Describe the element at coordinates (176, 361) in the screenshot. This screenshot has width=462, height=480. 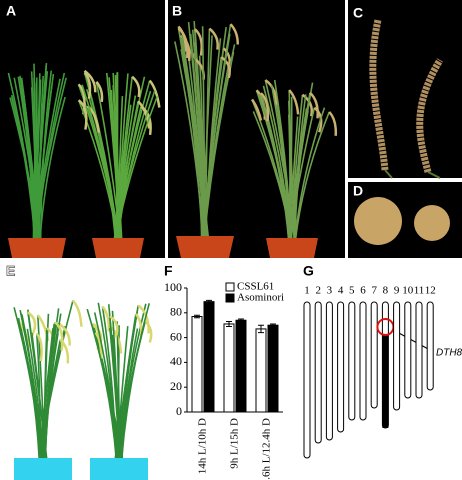
I see `y-tick-label: 40` at that location.